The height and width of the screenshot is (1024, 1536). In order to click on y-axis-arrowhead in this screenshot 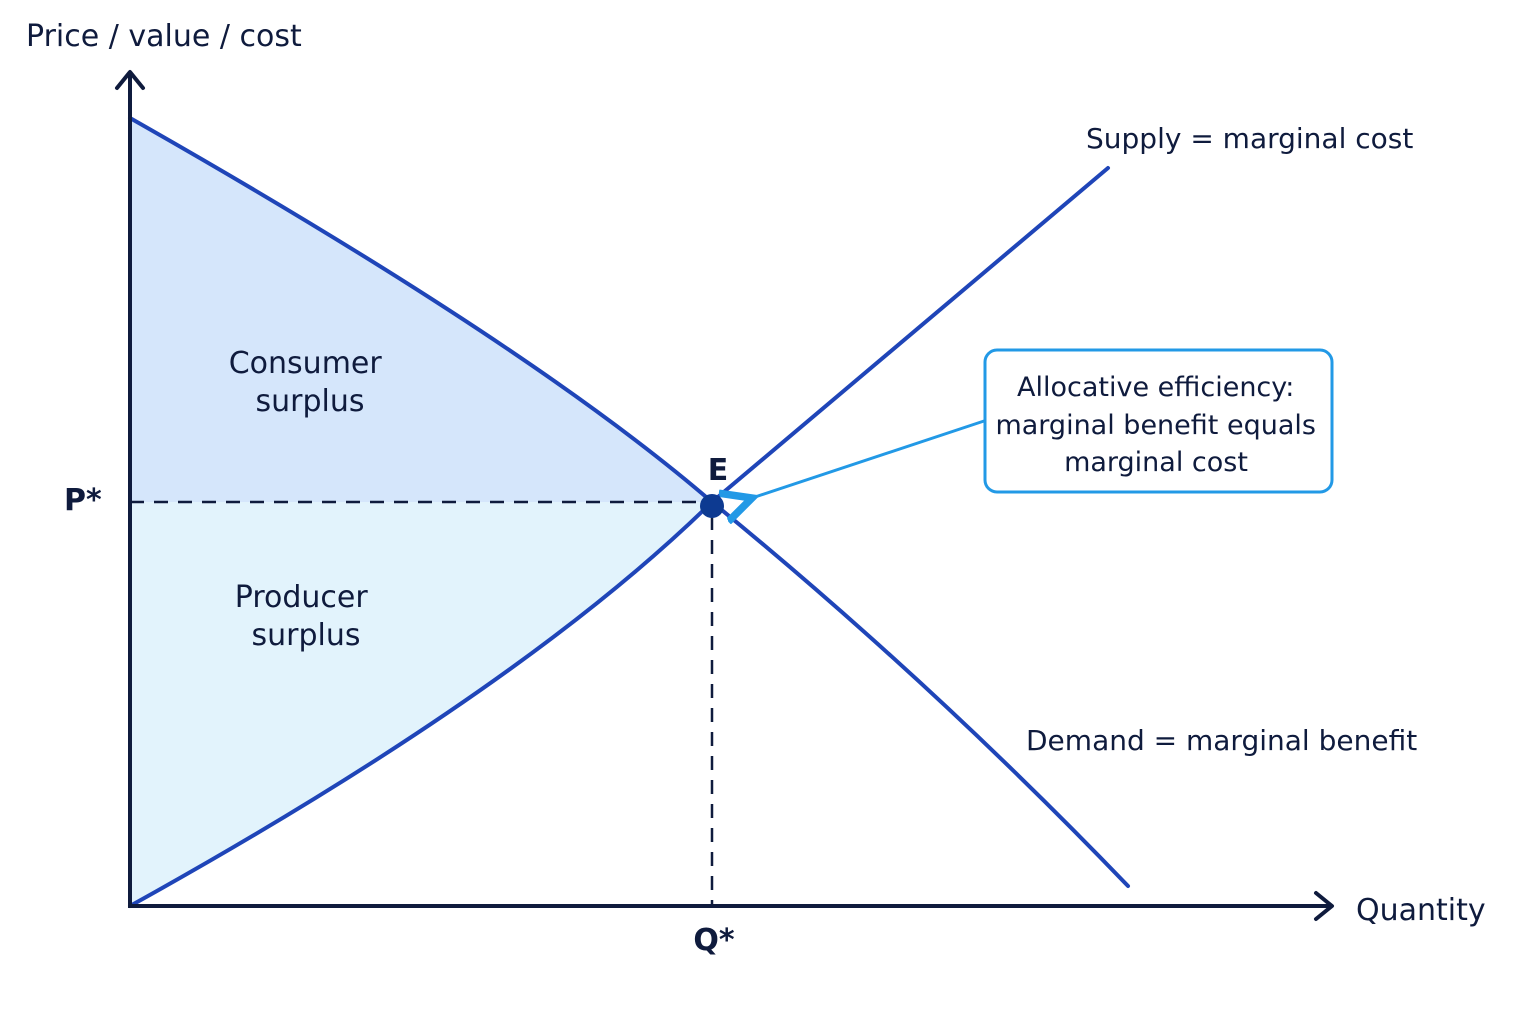, I will do `click(130, 80)`.